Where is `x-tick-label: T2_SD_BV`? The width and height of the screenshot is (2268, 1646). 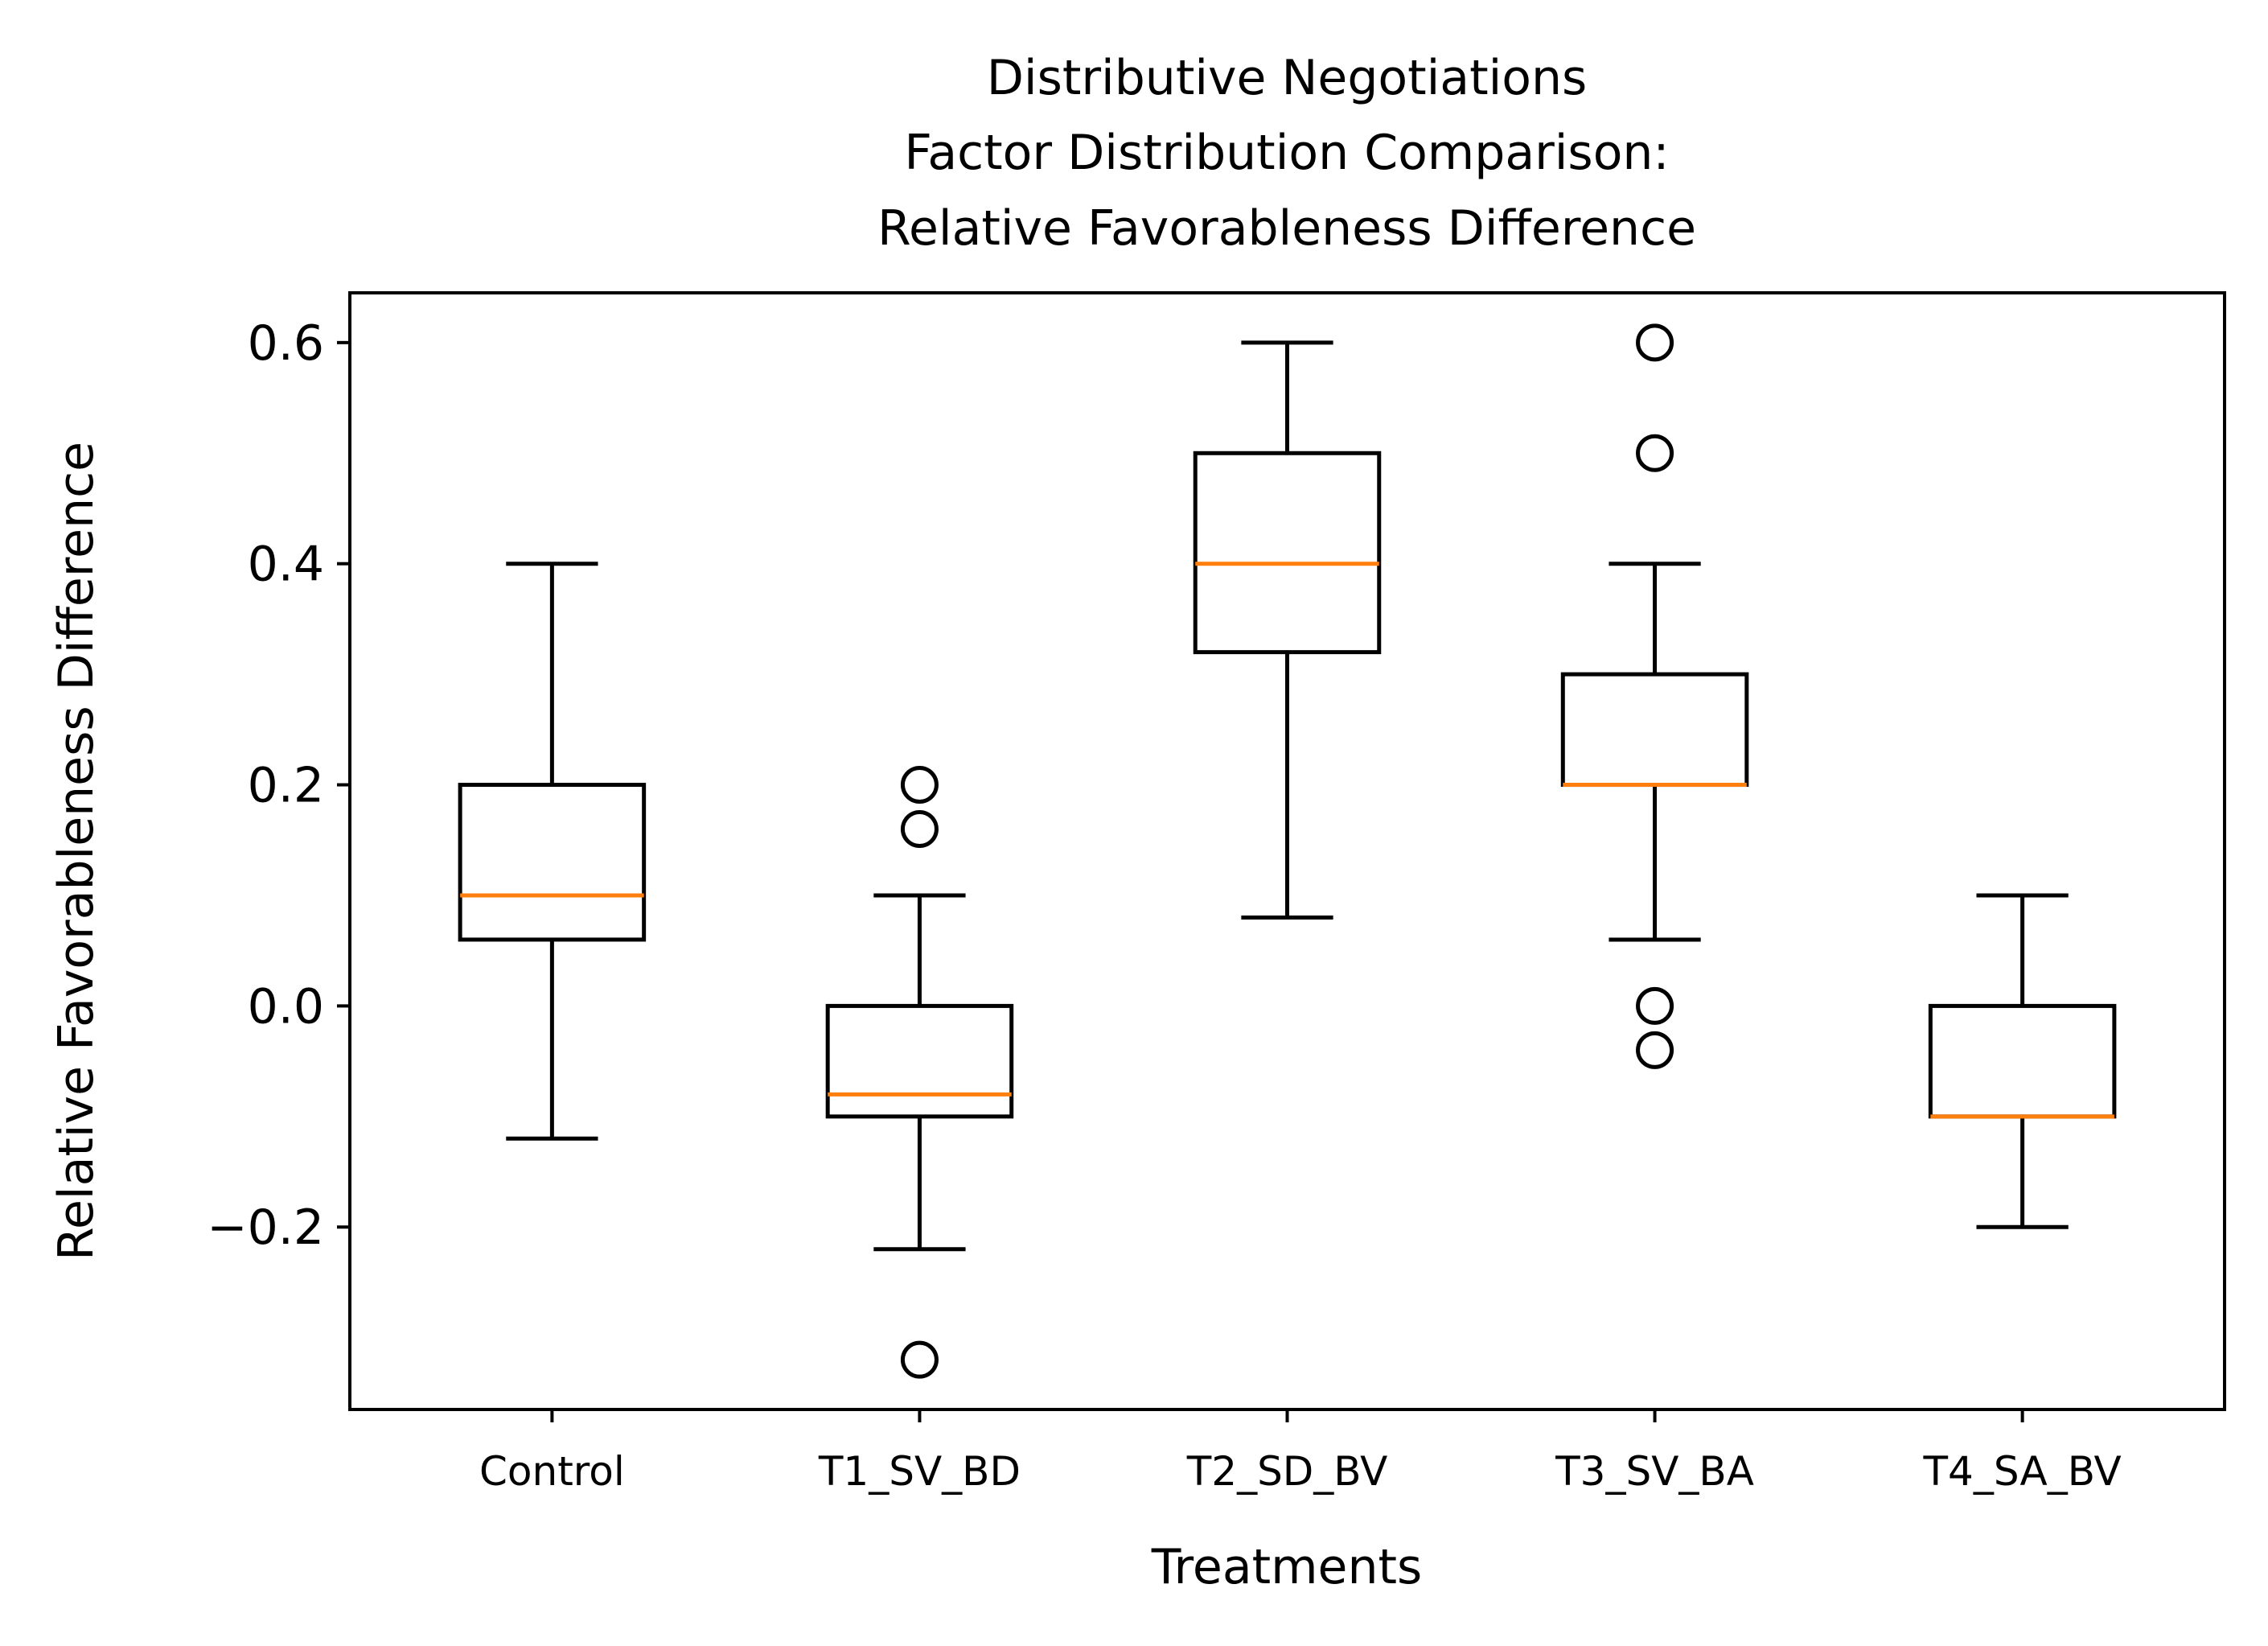 x-tick-label: T2_SD_BV is located at coordinates (1287, 1471).